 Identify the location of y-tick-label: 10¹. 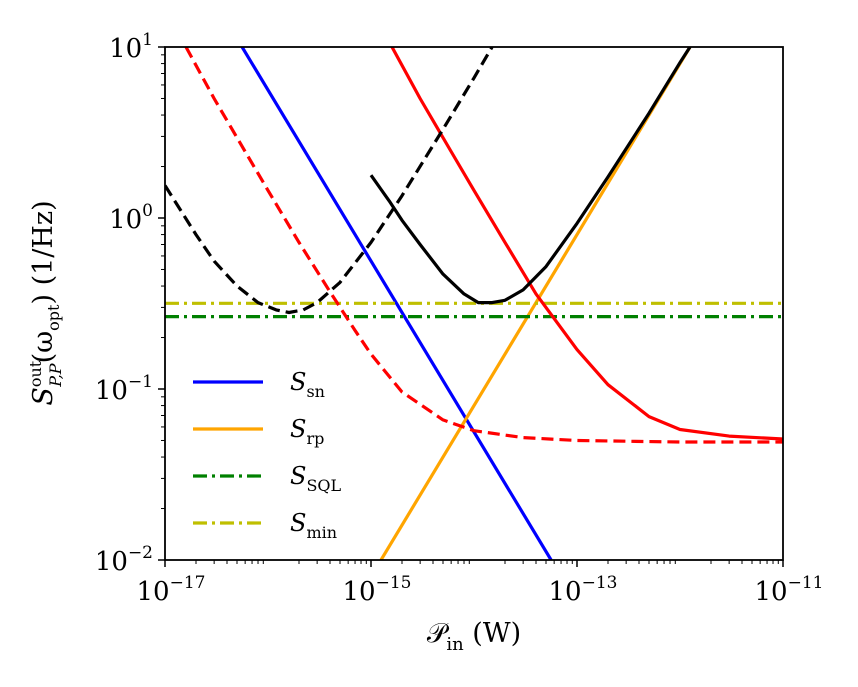
(131, 47).